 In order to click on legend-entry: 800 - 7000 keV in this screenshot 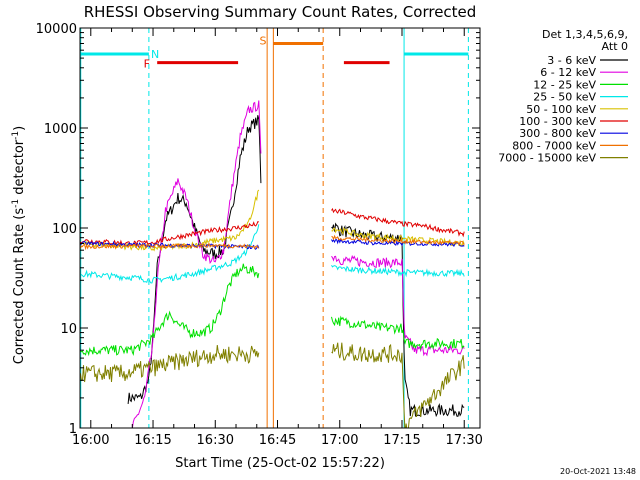, I will do `click(554, 145)`.